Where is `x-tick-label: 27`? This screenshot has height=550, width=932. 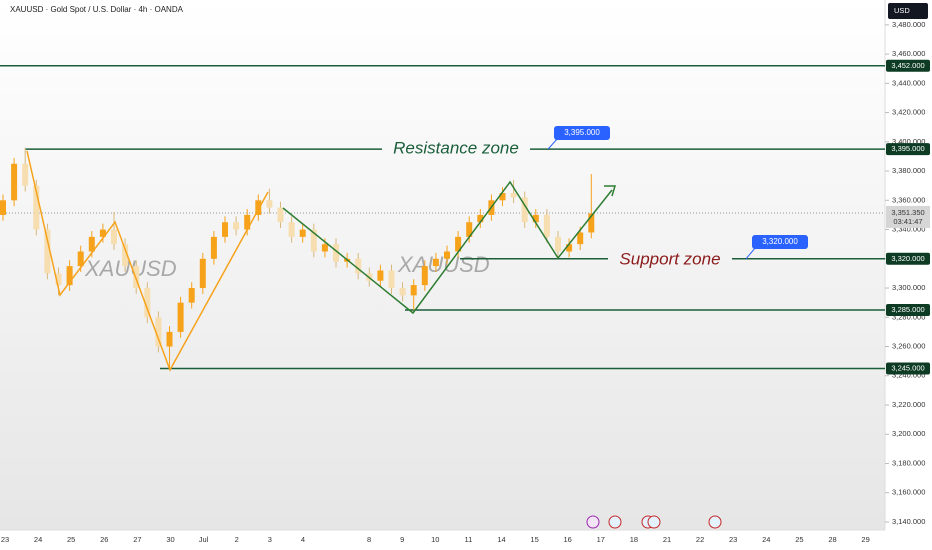 x-tick-label: 27 is located at coordinates (137, 539).